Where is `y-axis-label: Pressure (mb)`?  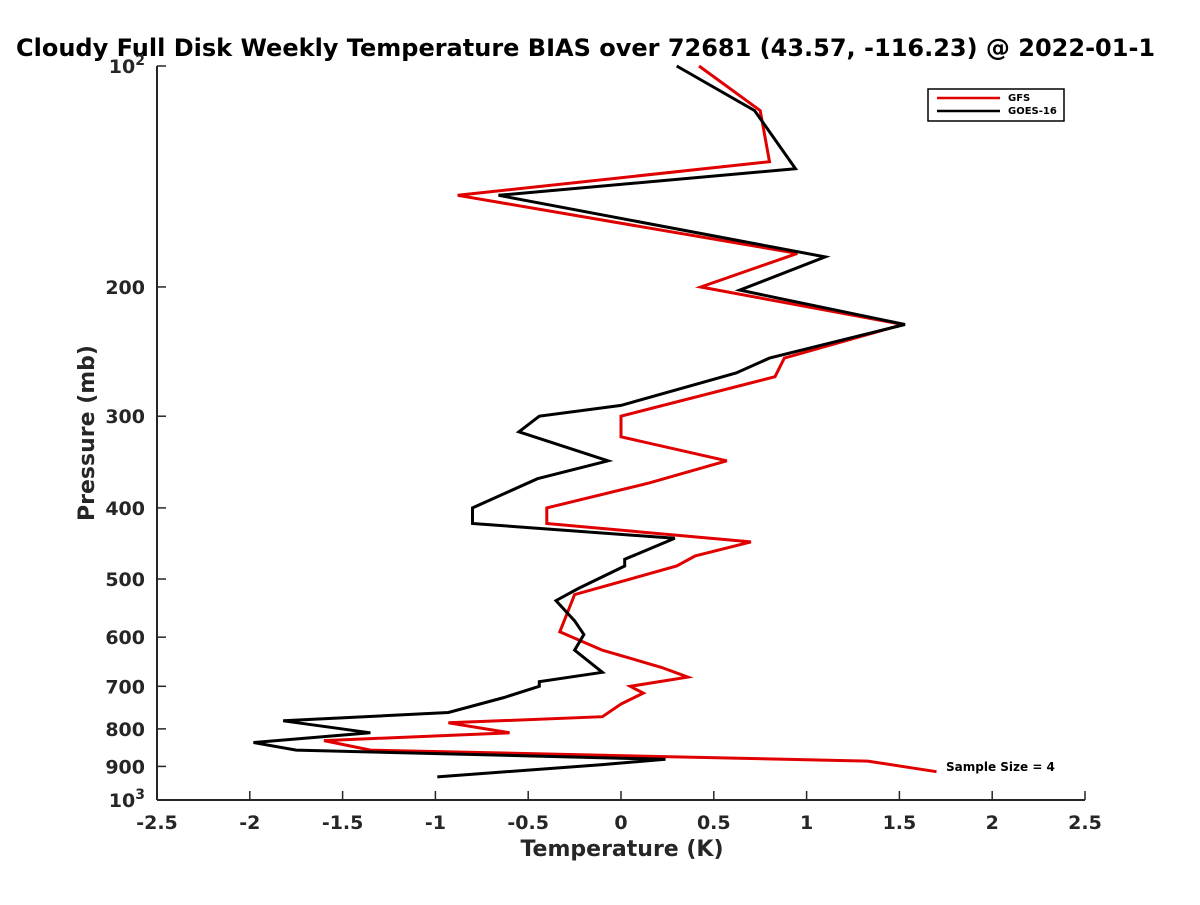
y-axis-label: Pressure (mb) is located at coordinates (87, 433).